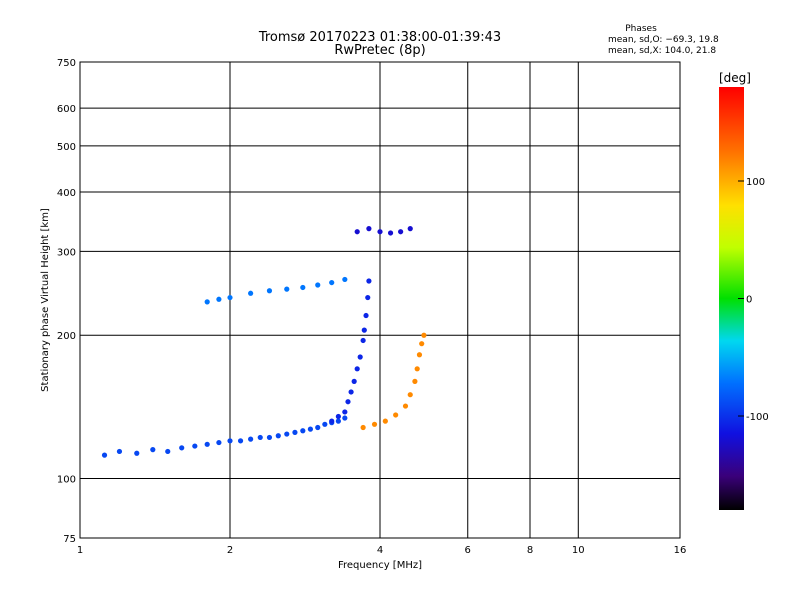 The width and height of the screenshot is (800, 600). I want to click on trace-sporadic-upper, so click(276, 290).